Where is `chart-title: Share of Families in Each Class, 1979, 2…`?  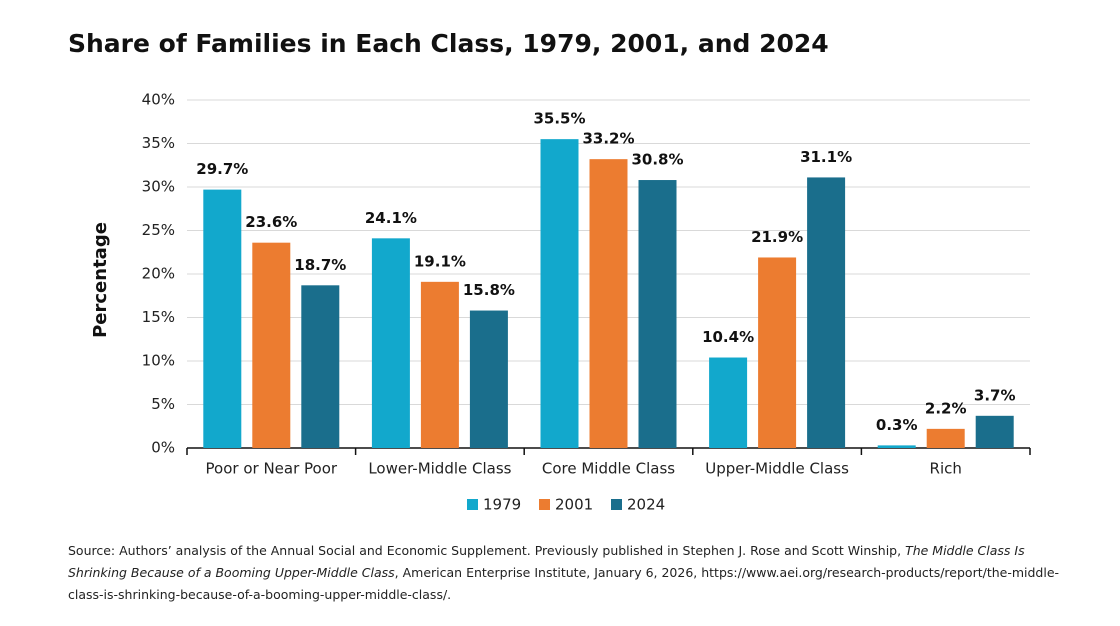
chart-title: Share of Families in Each Class, 1979, 2… is located at coordinates (448, 43).